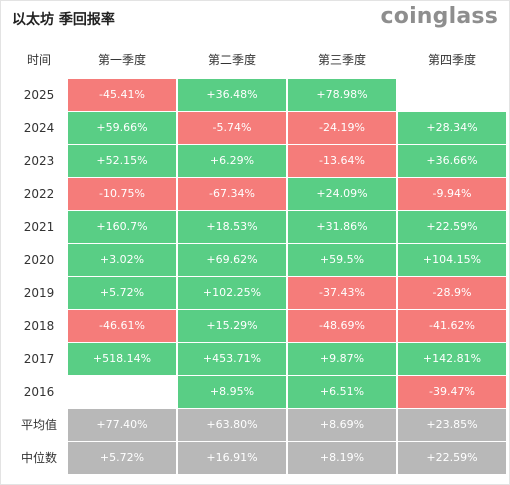 This screenshot has height=485, width=510. What do you see at coordinates (122, 359) in the screenshot?
I see `return-cell: +518.14%` at bounding box center [122, 359].